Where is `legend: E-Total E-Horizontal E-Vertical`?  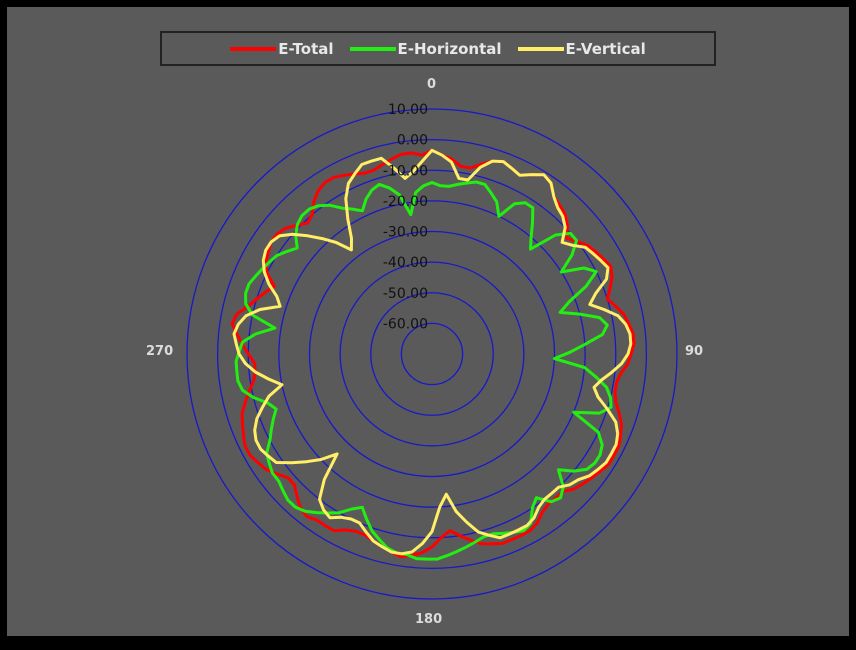
legend: E-Total E-Horizontal E-Vertical is located at coordinates (438, 48).